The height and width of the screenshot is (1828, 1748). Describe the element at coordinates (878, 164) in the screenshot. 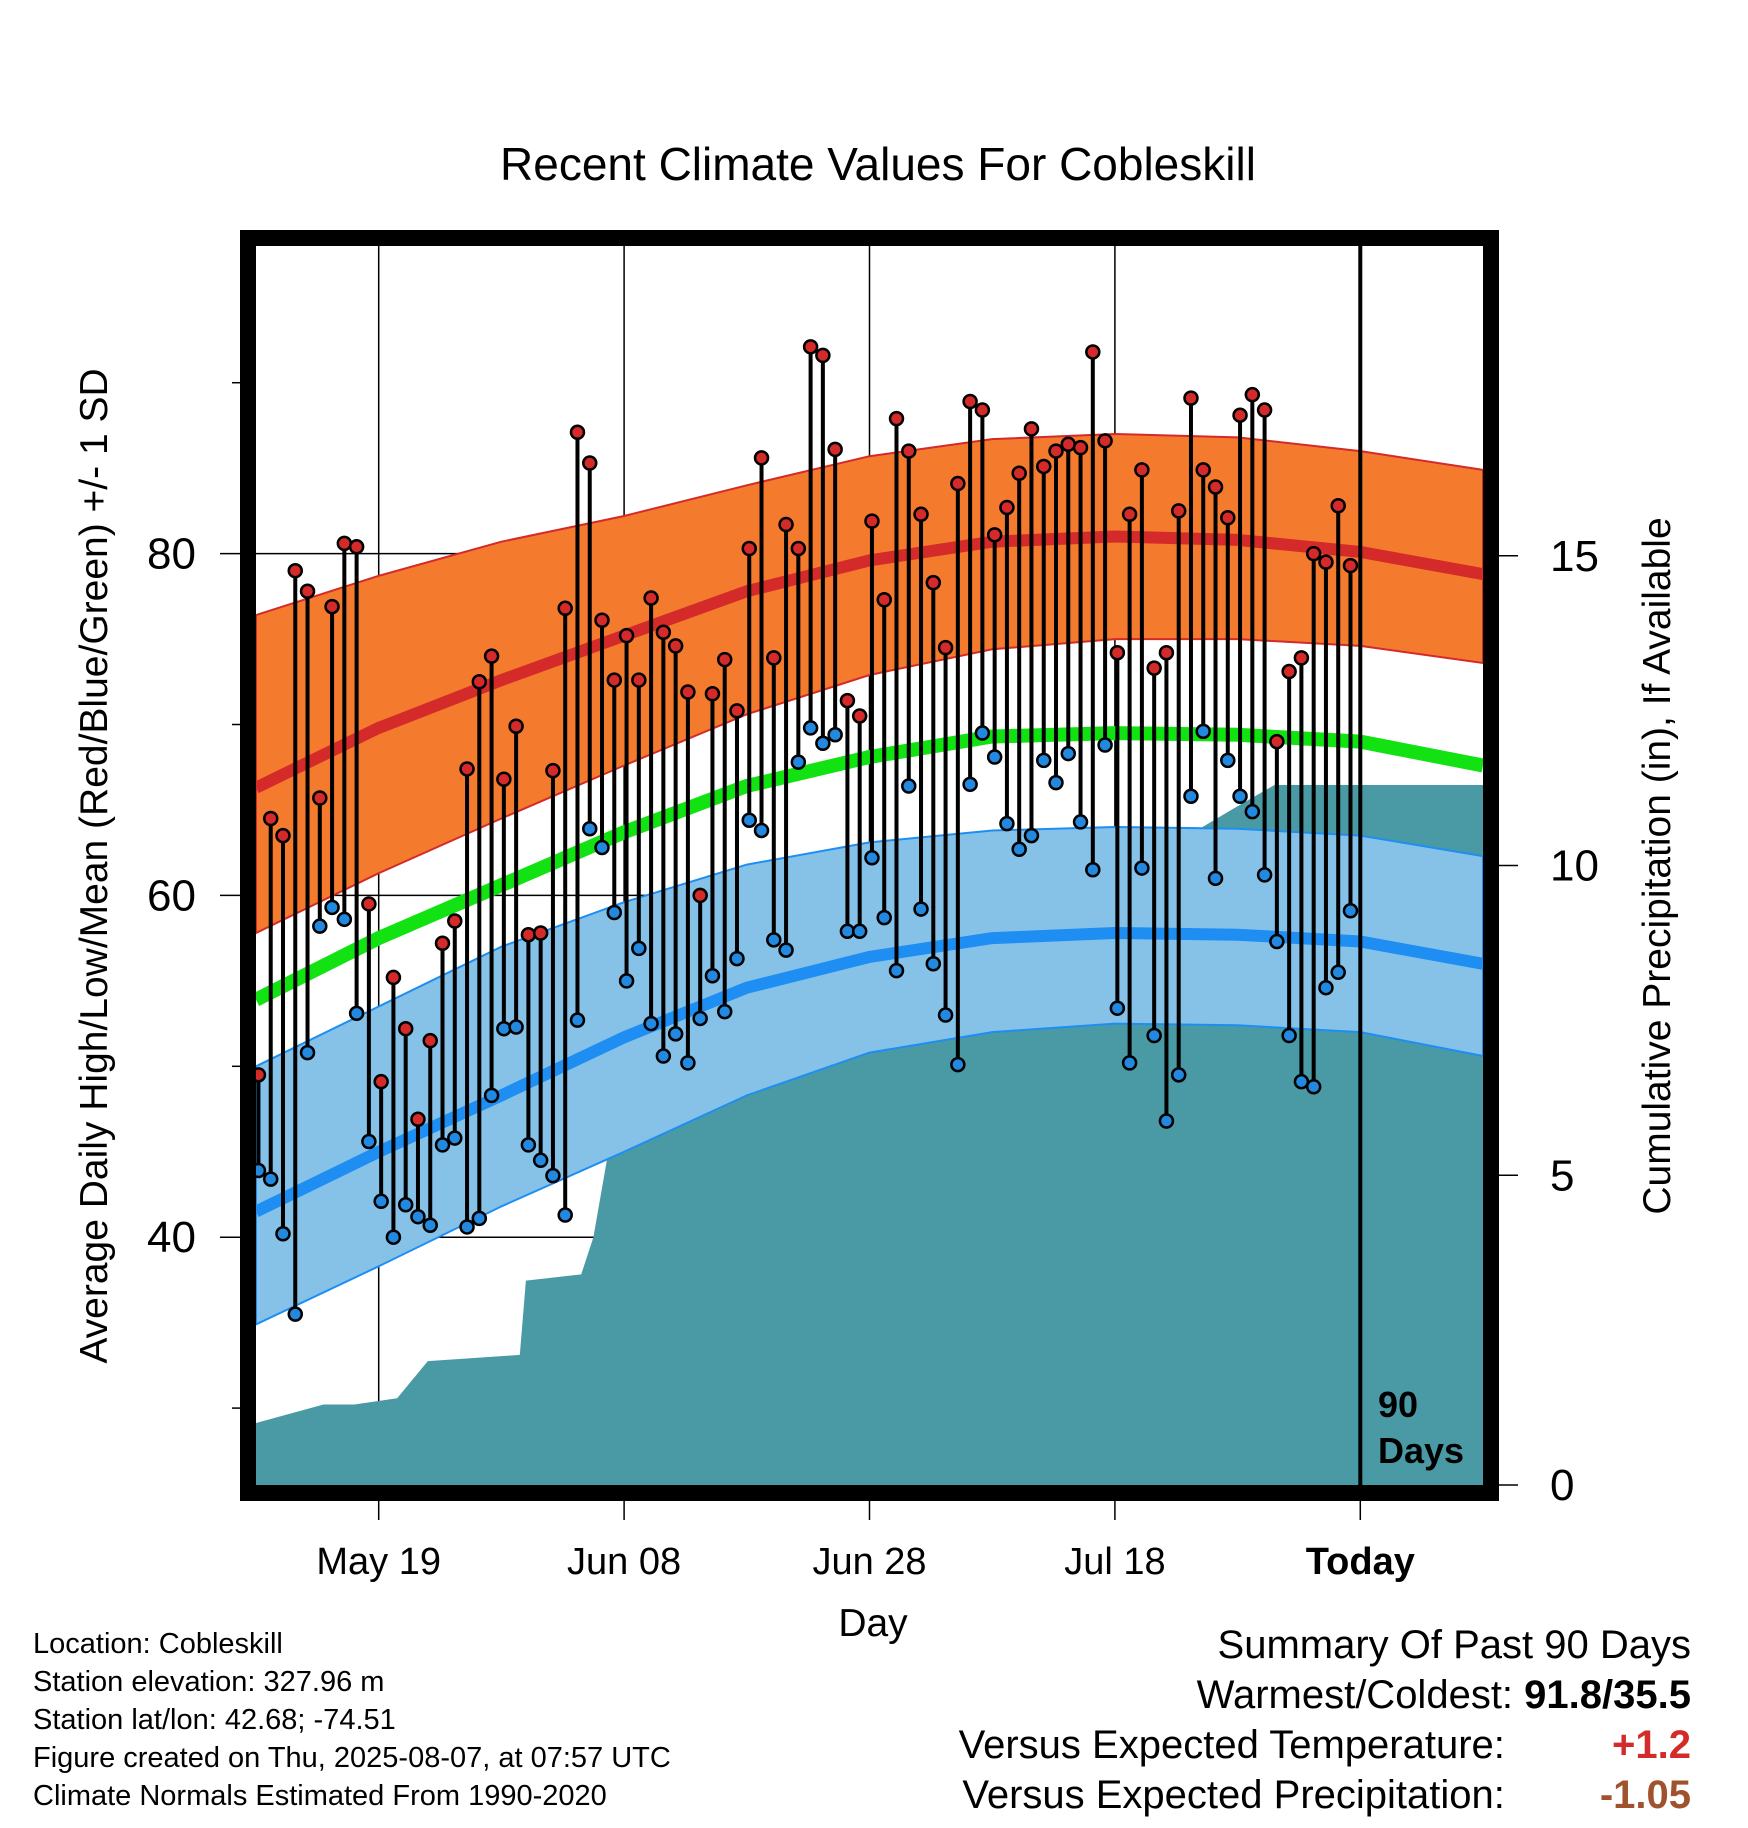

I see `chart-title: Recent Climate Values For Cobleskill` at that location.